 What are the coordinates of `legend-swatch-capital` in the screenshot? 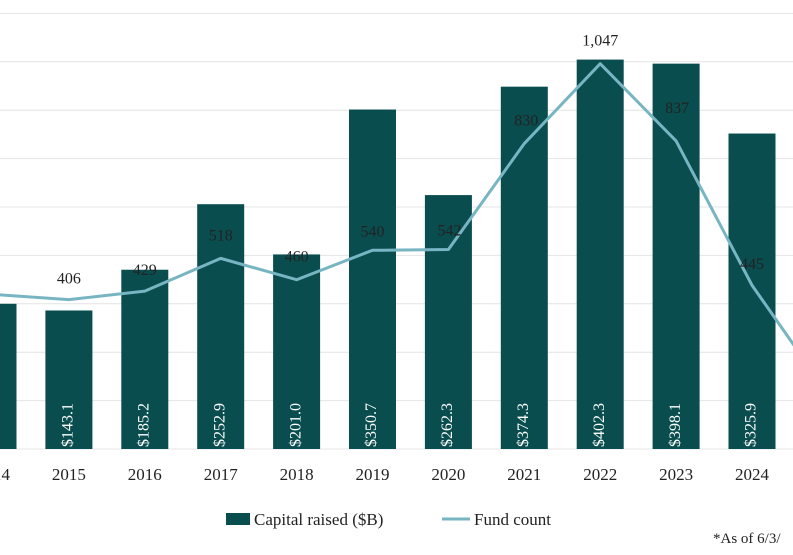 It's located at (238, 519).